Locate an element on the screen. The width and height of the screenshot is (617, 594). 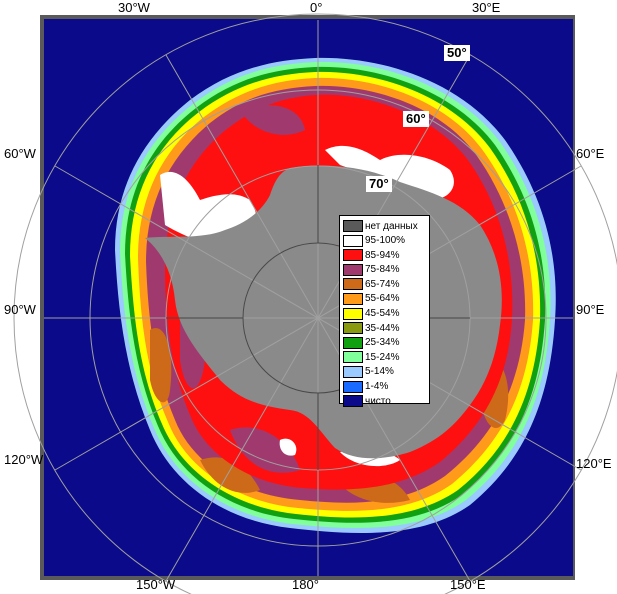
lon-label-120e: 120°E is located at coordinates (594, 463).